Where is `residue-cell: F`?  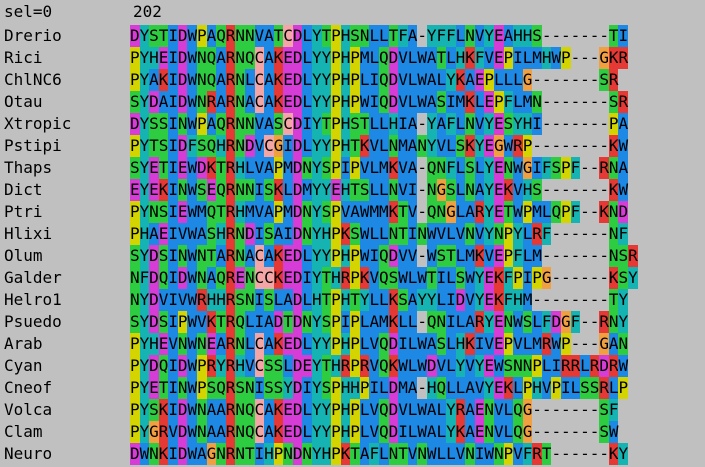
residue-cell: F is located at coordinates (546, 234).